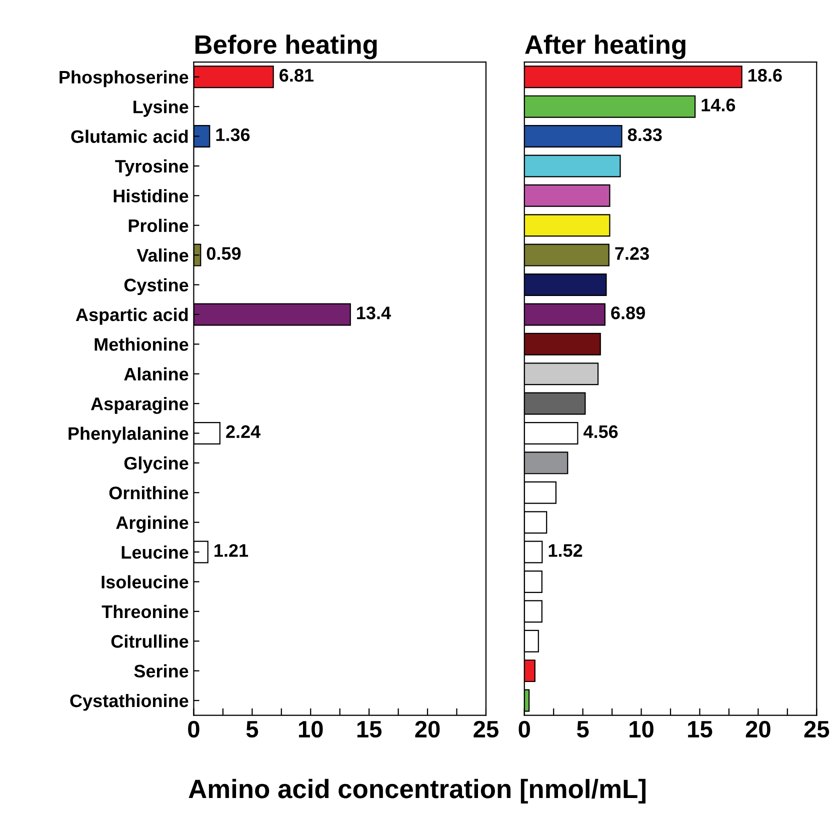 The height and width of the screenshot is (827, 835). Describe the element at coordinates (129, 702) in the screenshot. I see `y-tick-label: Cystathionine` at that location.